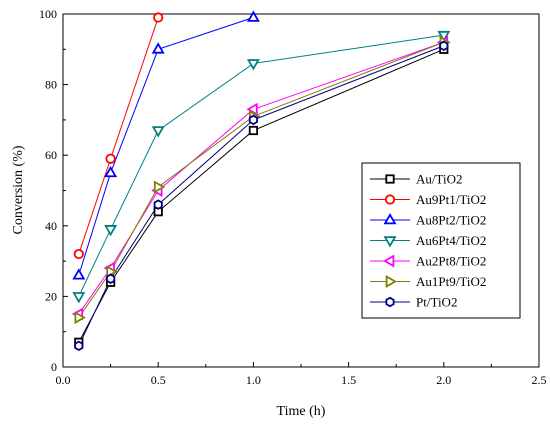 The image size is (550, 429). I want to click on x-tick-label: 0.5, so click(158, 380).